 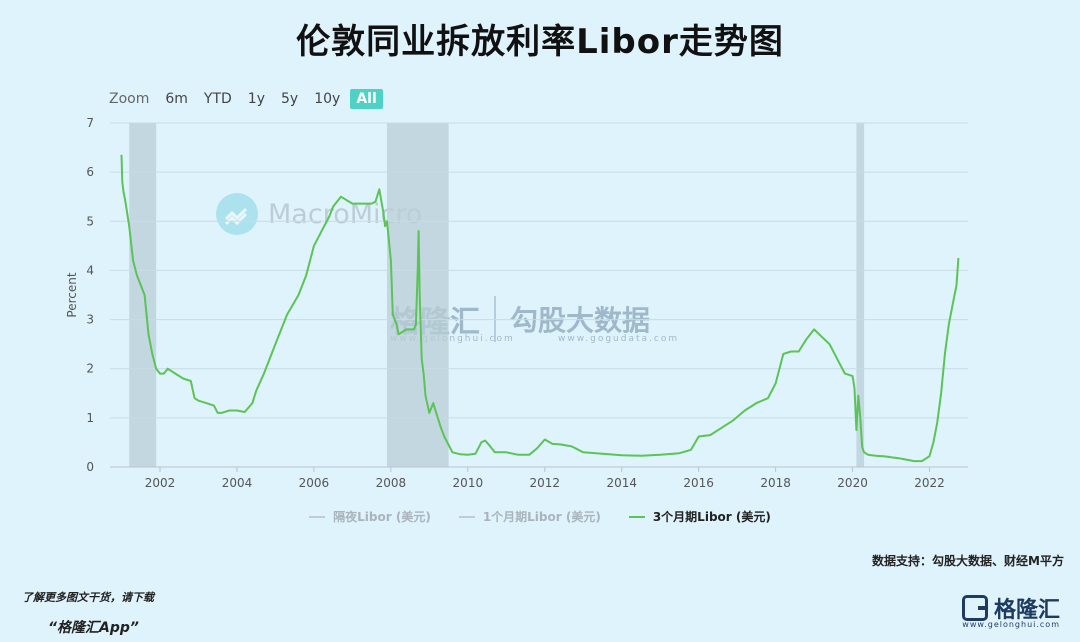 I want to click on x-tick-label: 2022, so click(x=929, y=483).